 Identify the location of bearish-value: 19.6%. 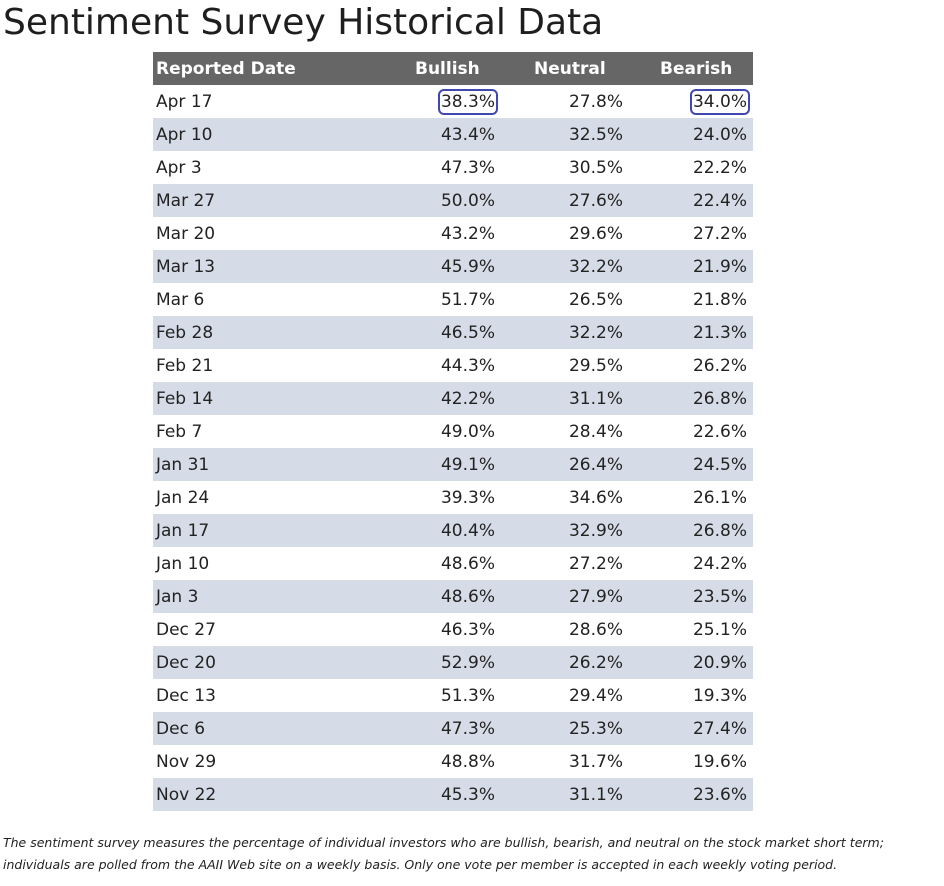
(719, 761).